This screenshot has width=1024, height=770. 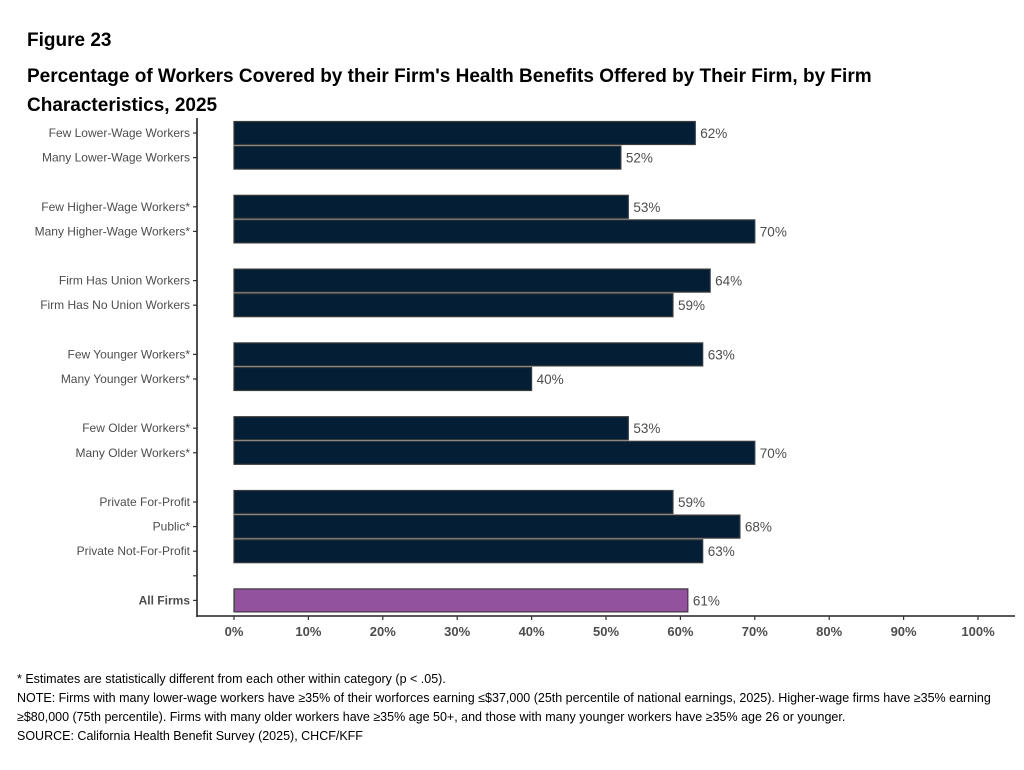 What do you see at coordinates (234, 631) in the screenshot?
I see `x-tick-label: 0%` at bounding box center [234, 631].